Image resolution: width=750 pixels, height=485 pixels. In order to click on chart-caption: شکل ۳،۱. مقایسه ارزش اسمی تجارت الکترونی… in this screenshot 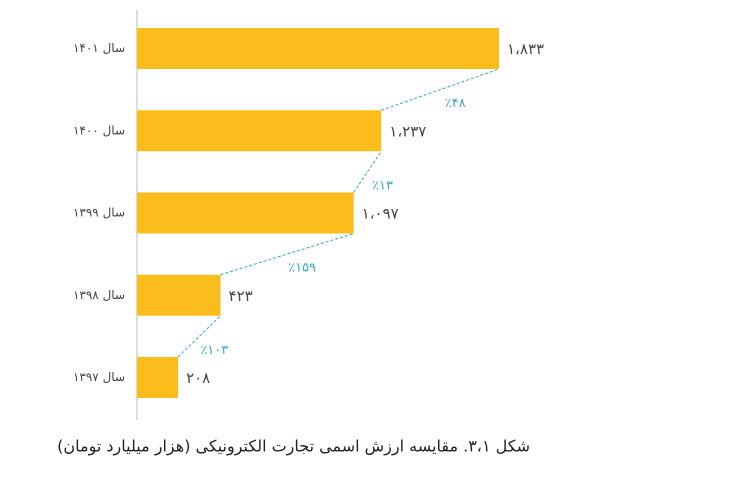, I will do `click(293, 447)`.